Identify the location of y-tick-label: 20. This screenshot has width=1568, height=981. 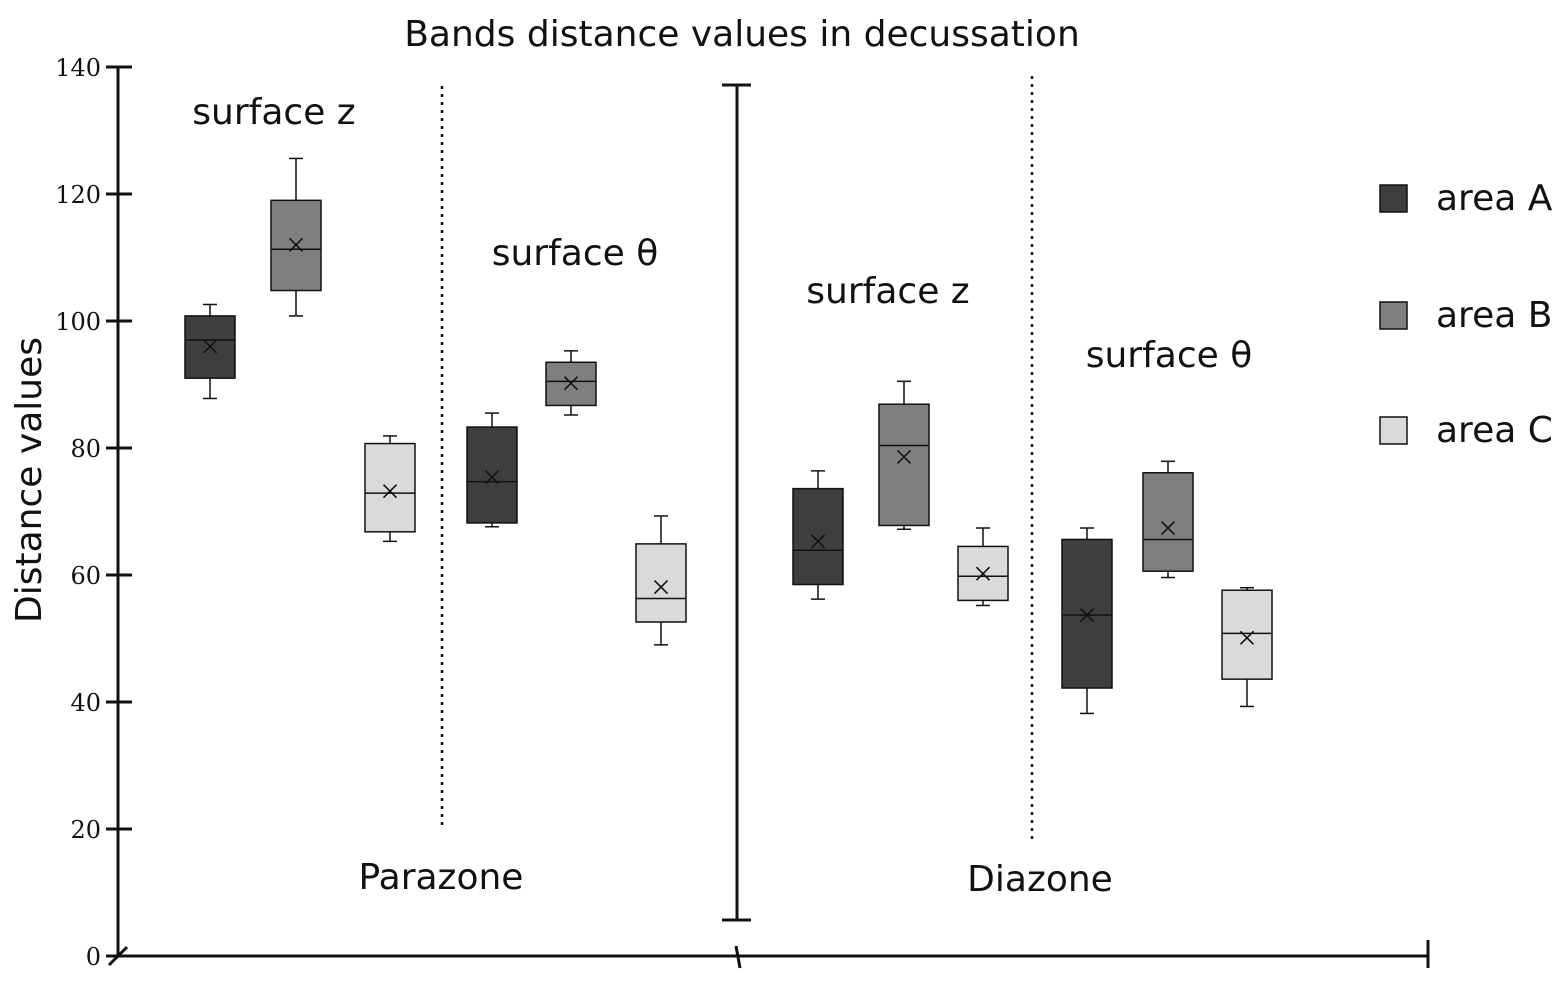
(85, 830).